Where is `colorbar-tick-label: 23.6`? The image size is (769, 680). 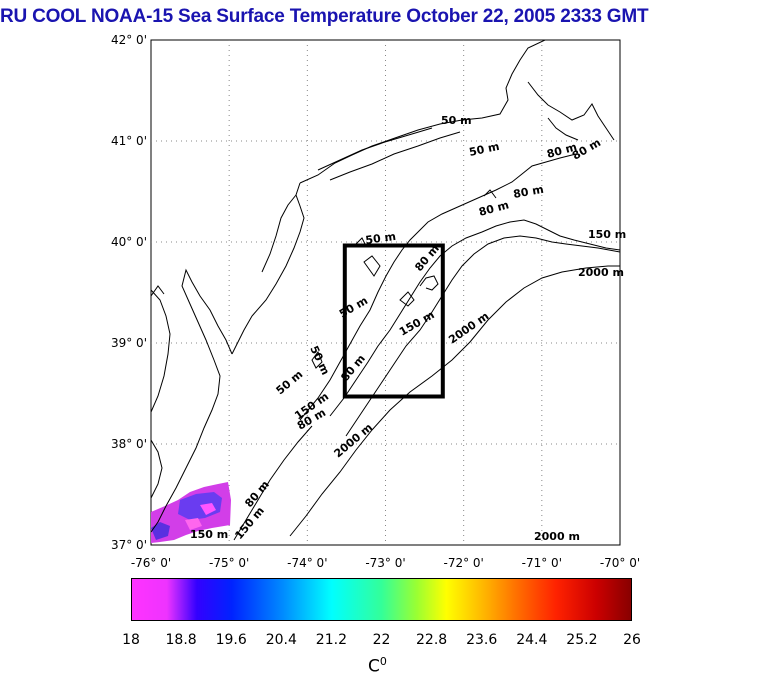 colorbar-tick-label: 23.6 is located at coordinates (482, 640).